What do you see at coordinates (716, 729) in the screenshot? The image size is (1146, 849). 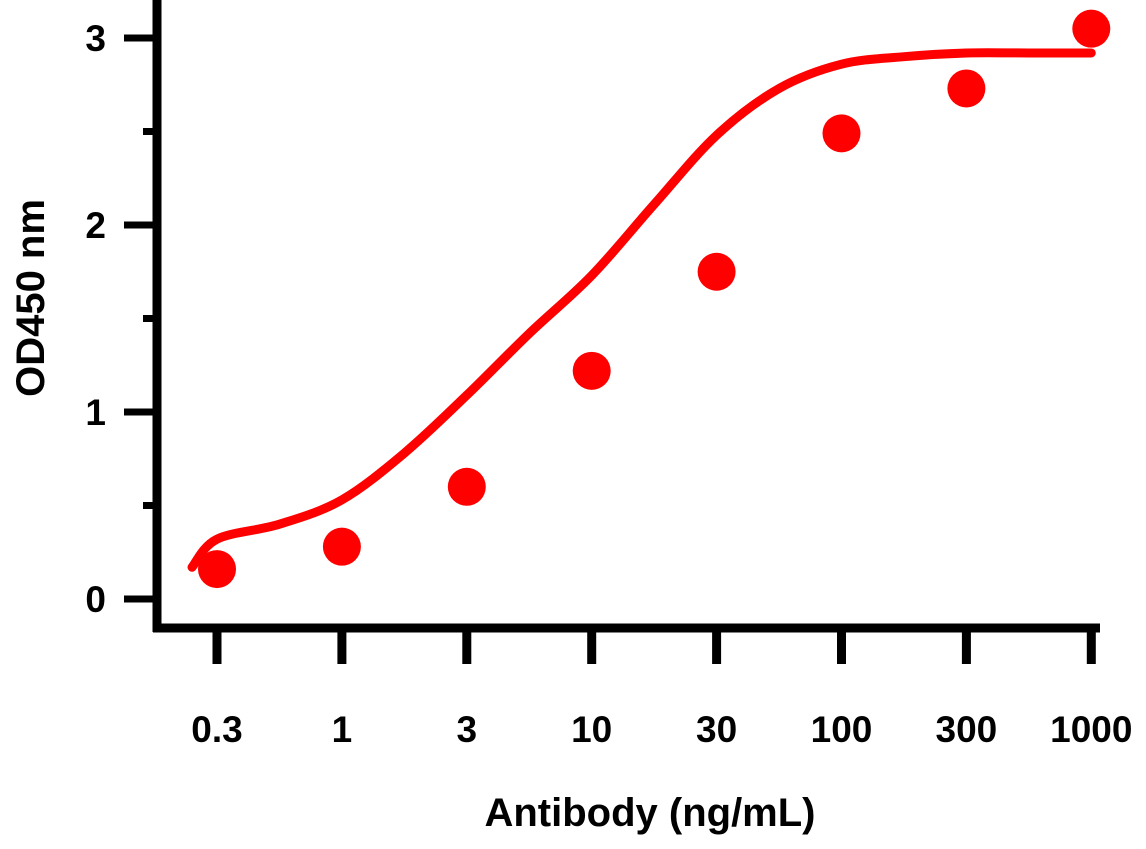 I see `x-tick-label: 30` at bounding box center [716, 729].